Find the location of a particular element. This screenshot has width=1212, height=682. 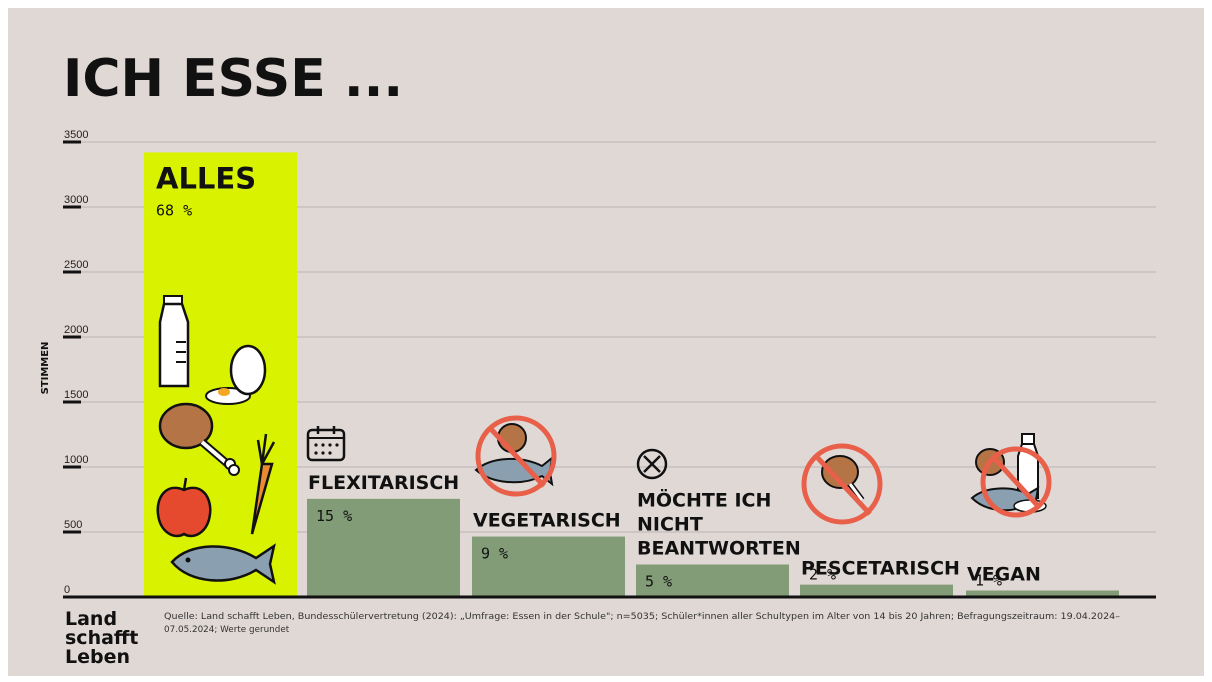

calendar-icon is located at coordinates (326, 444).